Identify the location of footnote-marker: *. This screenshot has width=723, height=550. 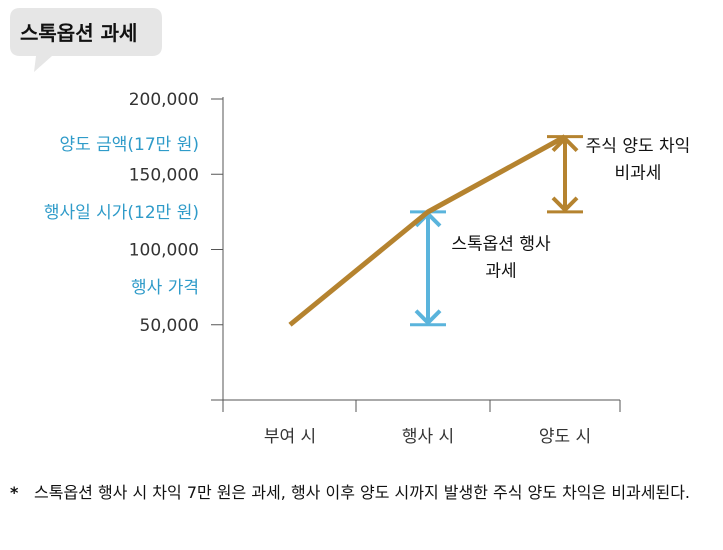
(14, 492).